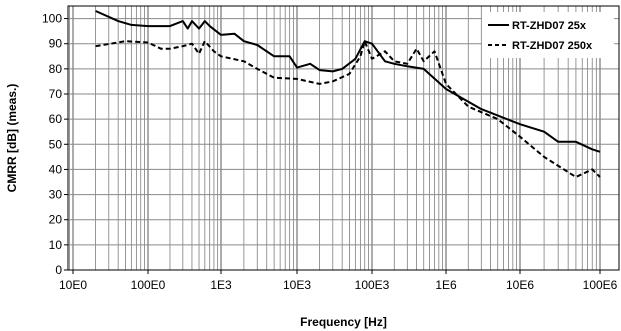 The width and height of the screenshot is (621, 331). What do you see at coordinates (372, 285) in the screenshot?
I see `x-tick-label: 100E3` at bounding box center [372, 285].